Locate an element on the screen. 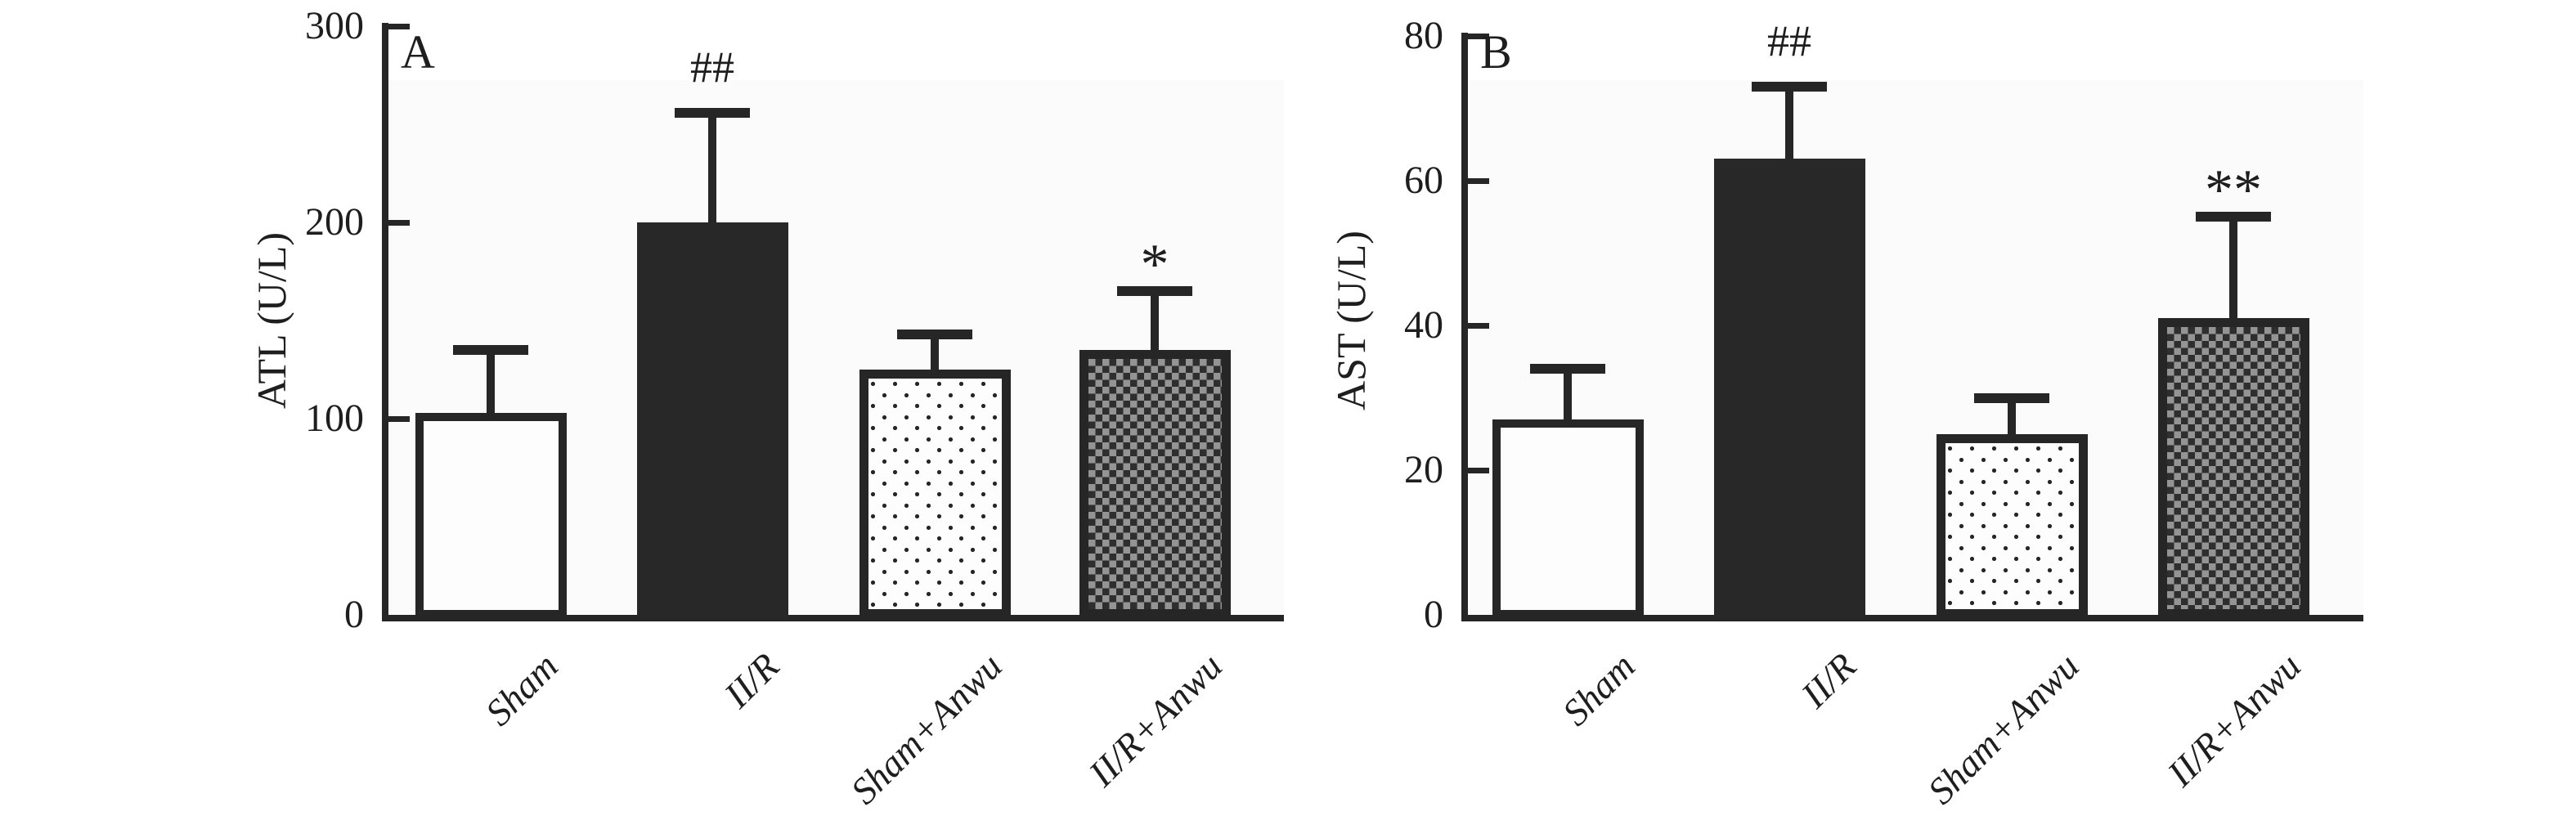 The image size is (2576, 834). panel-a-x-category-label-1: Sham is located at coordinates (522, 689).